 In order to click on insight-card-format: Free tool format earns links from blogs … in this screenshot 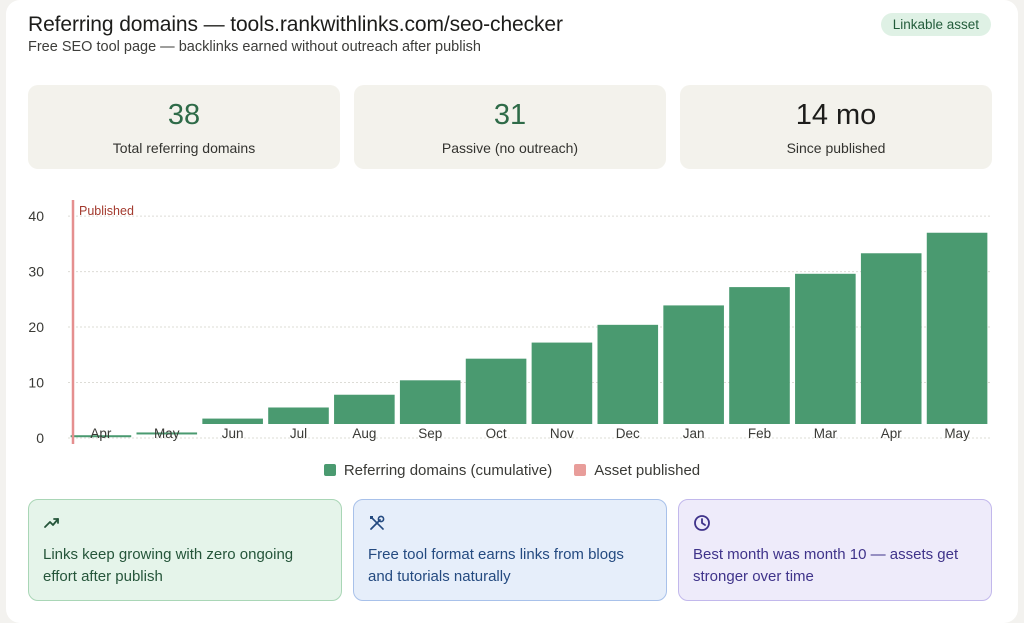, I will do `click(510, 550)`.